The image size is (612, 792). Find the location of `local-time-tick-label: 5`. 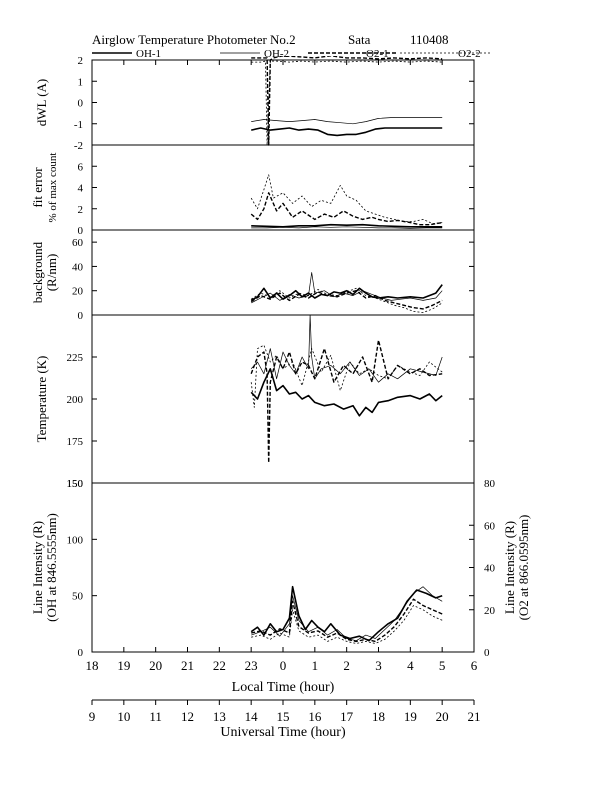

local-time-tick-label: 5 is located at coordinates (442, 665).